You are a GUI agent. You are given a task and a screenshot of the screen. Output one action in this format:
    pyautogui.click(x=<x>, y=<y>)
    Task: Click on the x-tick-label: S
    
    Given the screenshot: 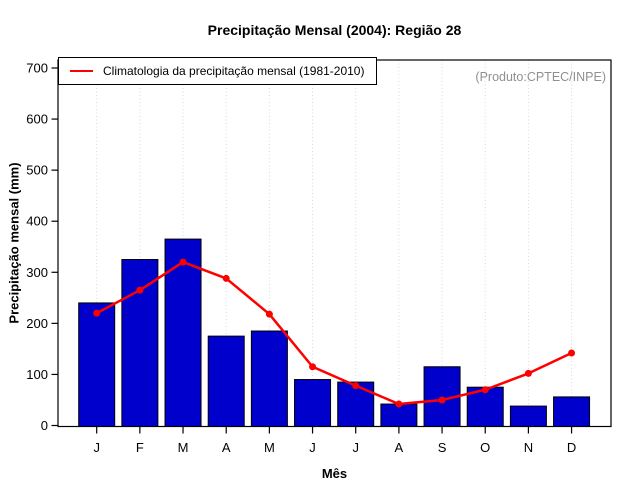 What is the action you would take?
    pyautogui.click(x=442, y=447)
    